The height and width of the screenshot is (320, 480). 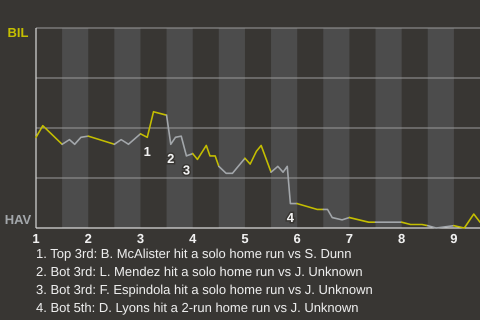 I want to click on text: 3. Bot 3rd: F. Espindola hit a solo home run vs J. Unknown, so click(x=204, y=289).